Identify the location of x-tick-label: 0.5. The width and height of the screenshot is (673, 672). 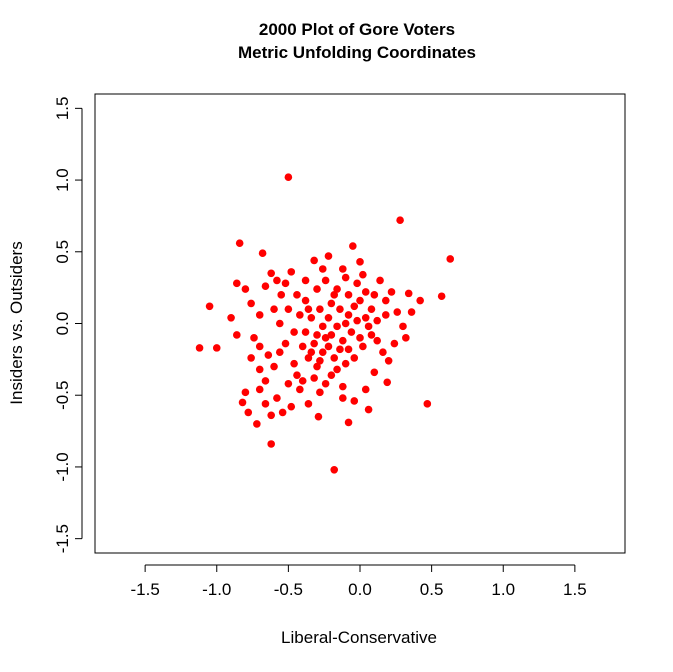
(432, 589).